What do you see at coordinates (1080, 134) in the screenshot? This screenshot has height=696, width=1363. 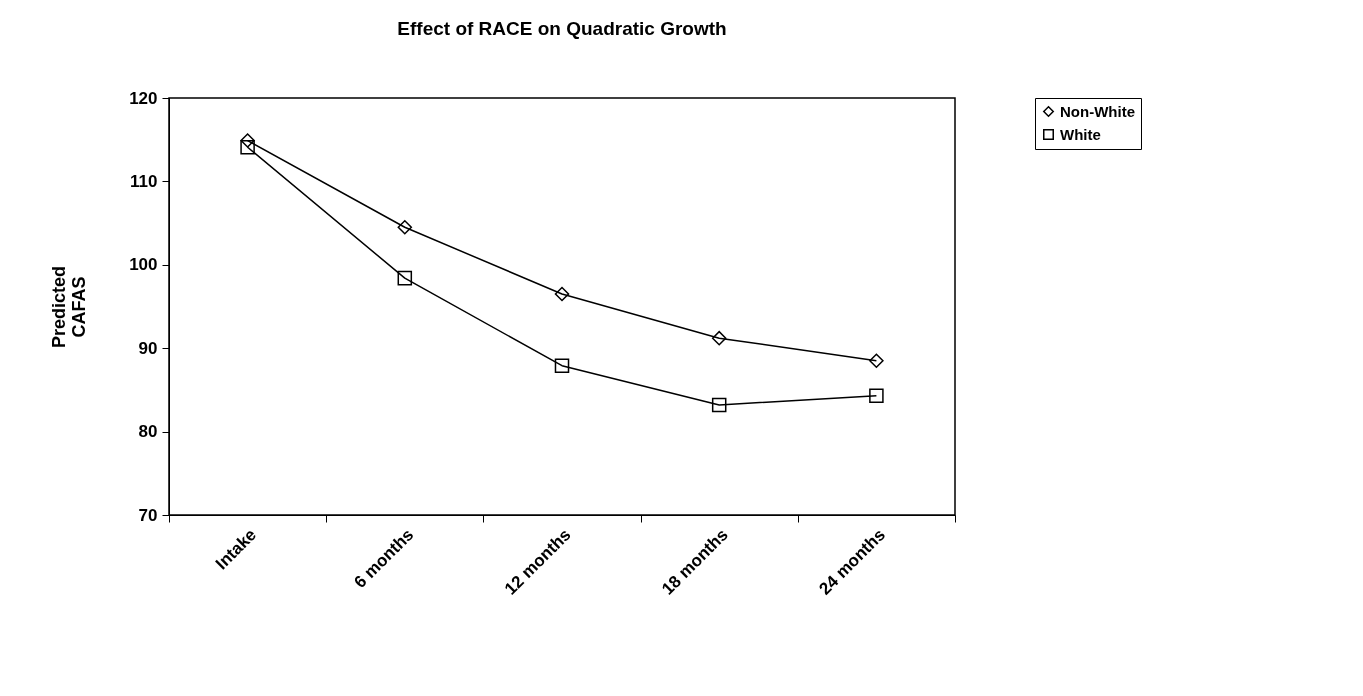 I see `legend-label: White` at bounding box center [1080, 134].